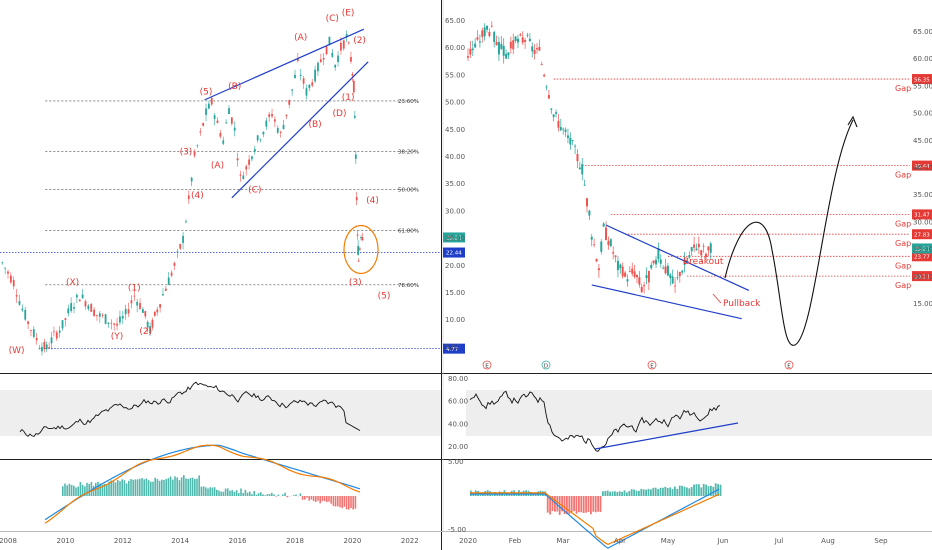 This screenshot has height=550, width=932. I want to click on right-y-tick-label: 20.00, so click(922, 277).